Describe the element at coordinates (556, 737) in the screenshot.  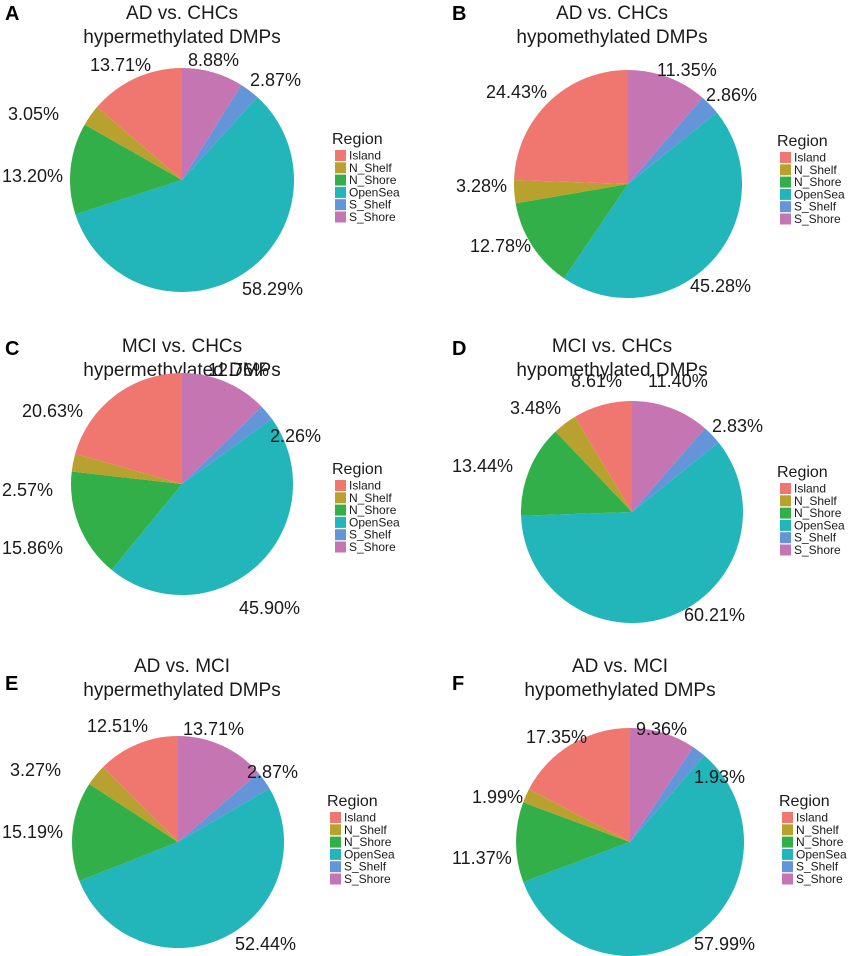
I see `slice-percent-label: 17.35%` at that location.